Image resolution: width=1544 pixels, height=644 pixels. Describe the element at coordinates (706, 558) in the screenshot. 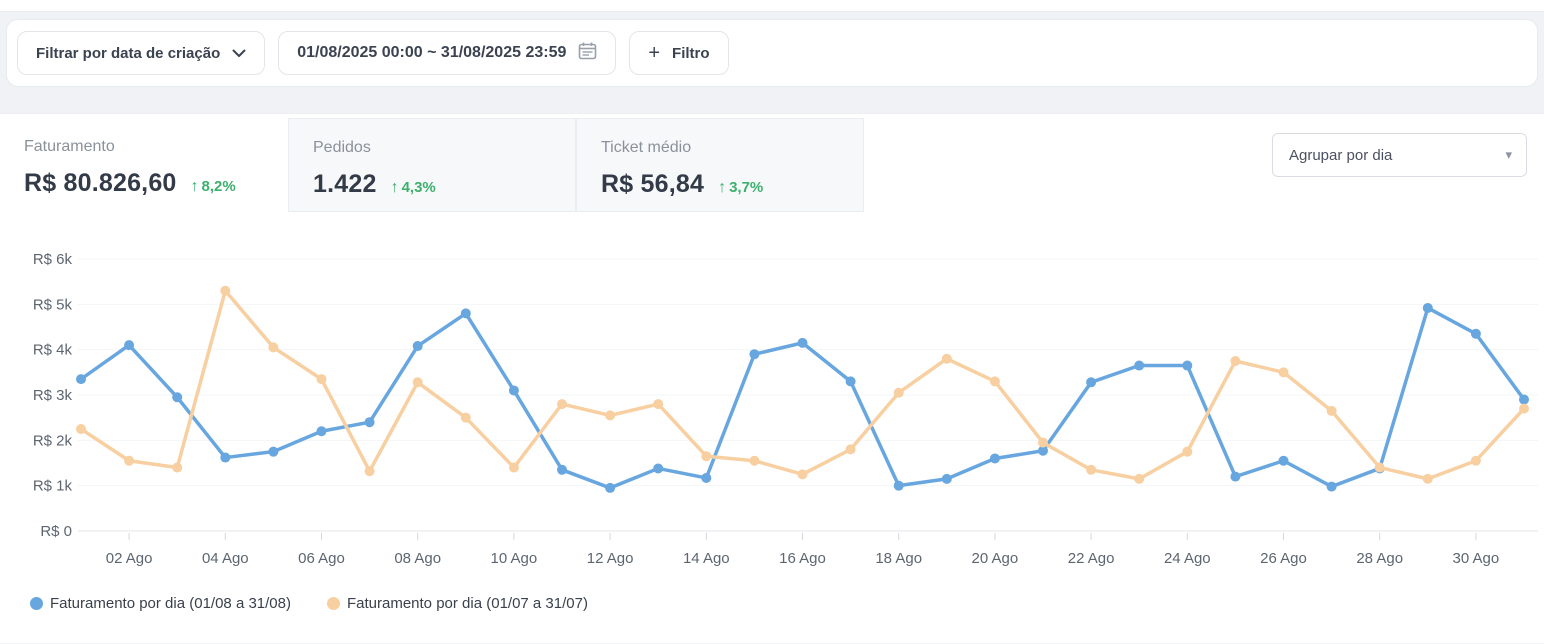

I see `svg-text: 14 Ago` at that location.